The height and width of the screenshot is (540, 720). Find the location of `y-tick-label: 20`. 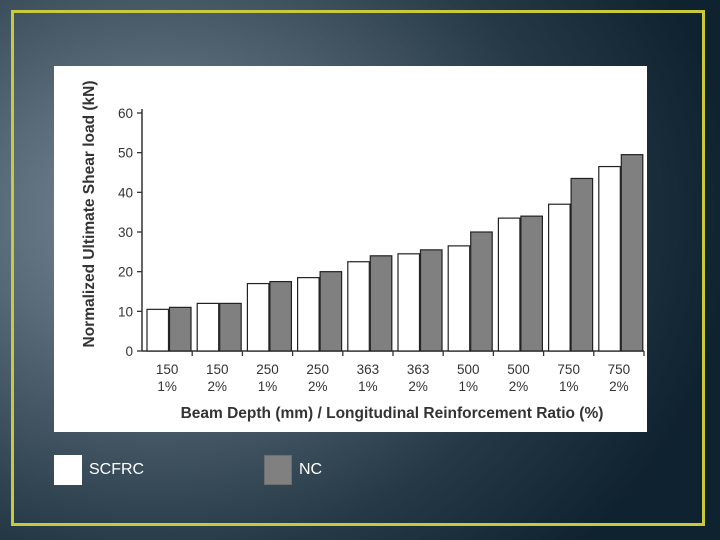

y-tick-label: 20 is located at coordinates (125, 272).